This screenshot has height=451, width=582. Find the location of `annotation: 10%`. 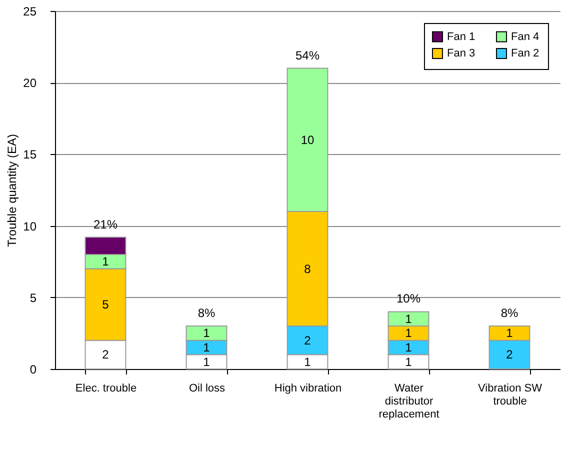

annotation: 10% is located at coordinates (408, 299).